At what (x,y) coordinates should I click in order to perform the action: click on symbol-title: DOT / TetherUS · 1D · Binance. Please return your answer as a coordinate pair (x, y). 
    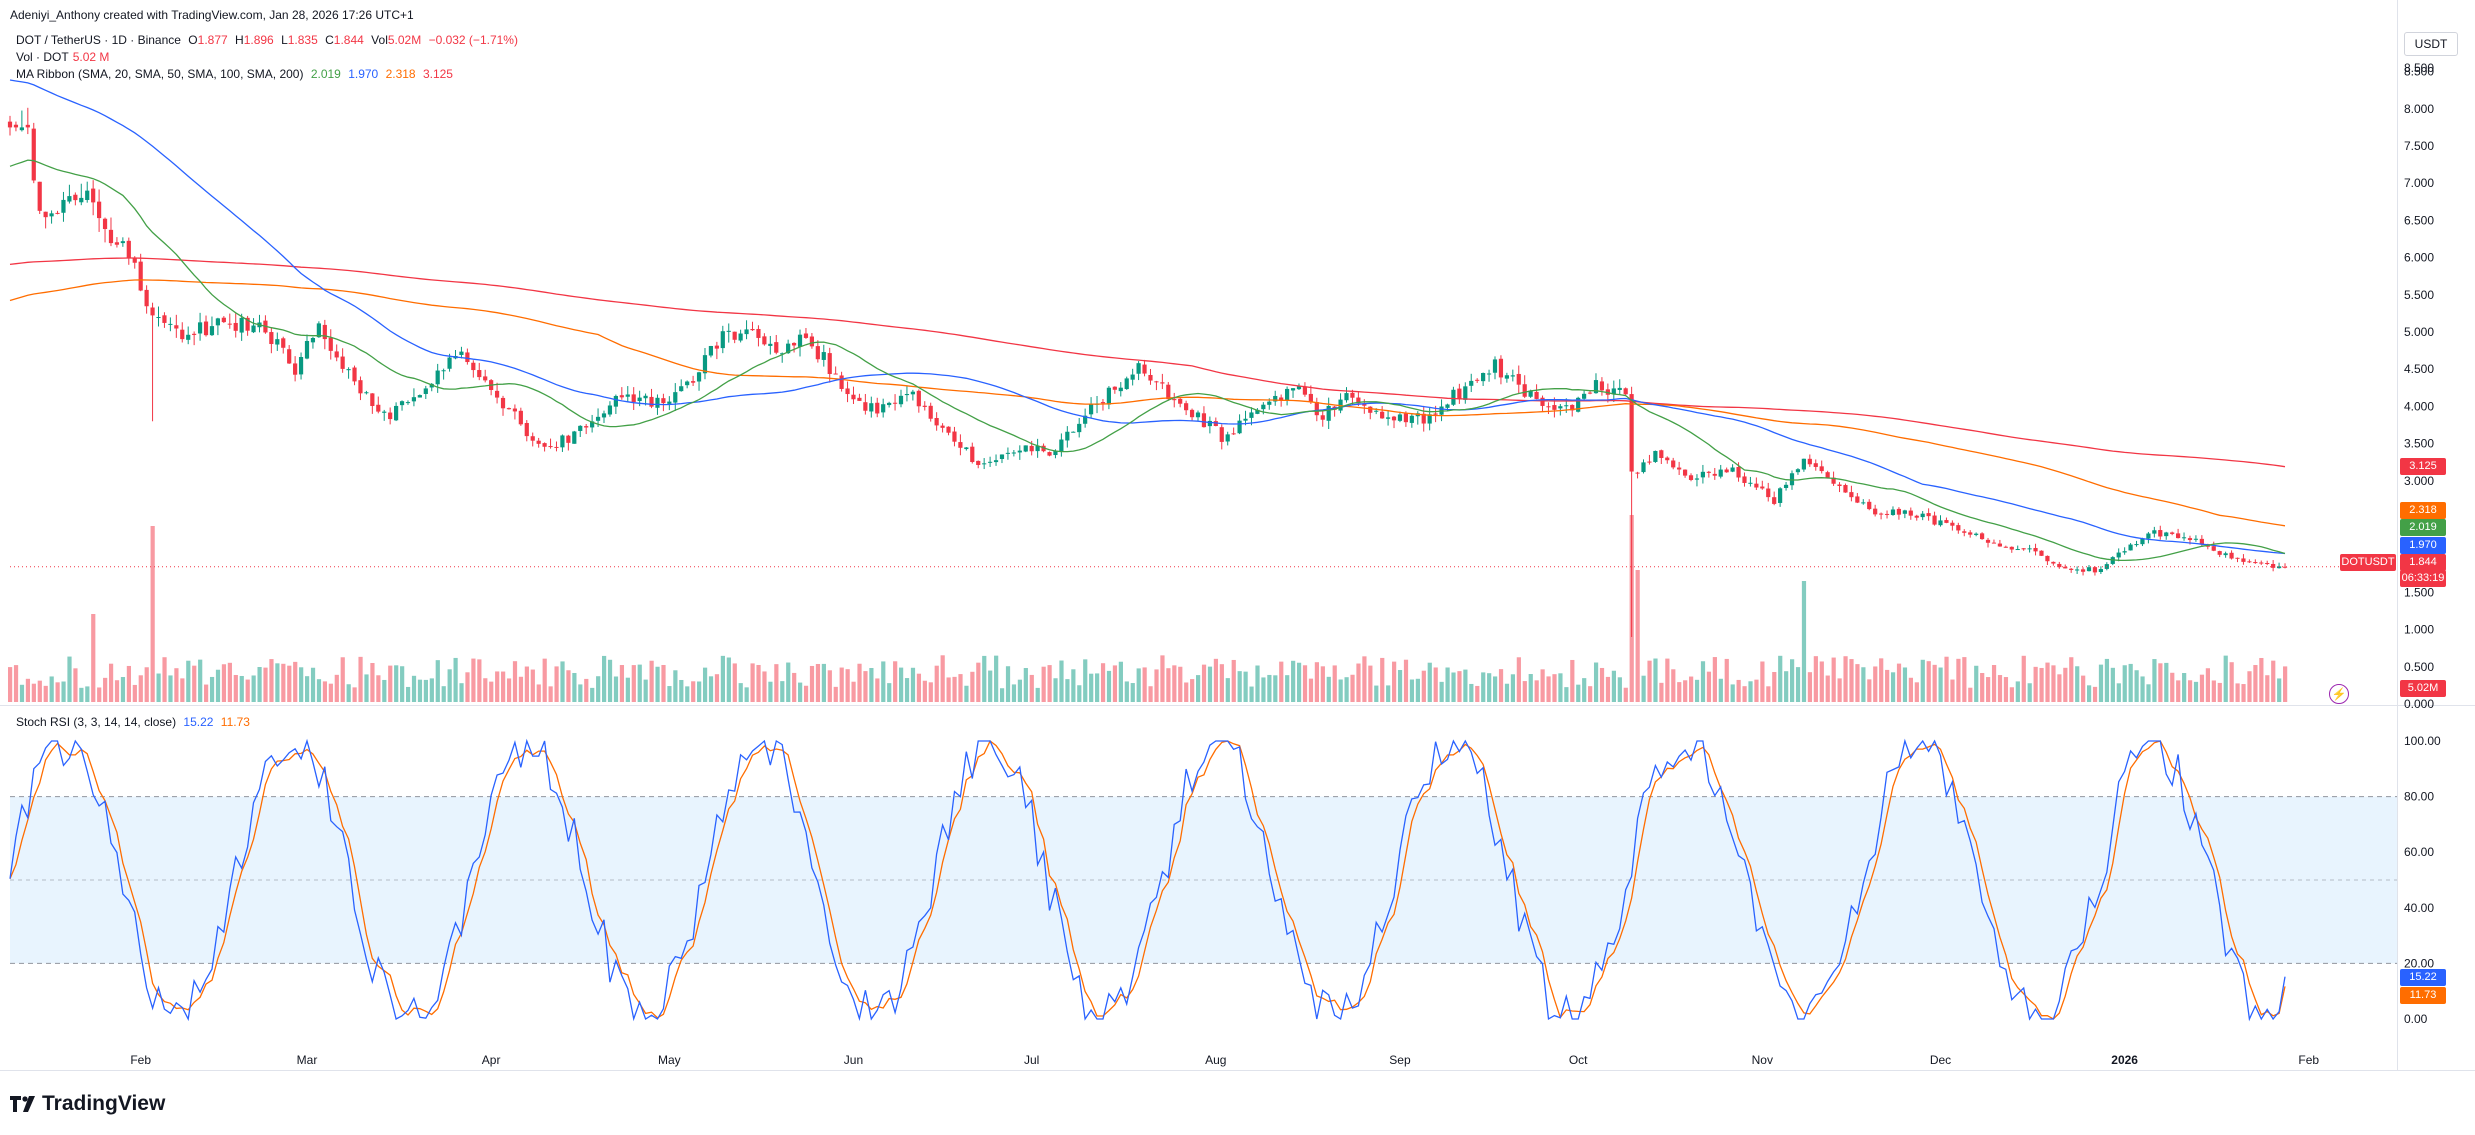
    Looking at the image, I should click on (98, 40).